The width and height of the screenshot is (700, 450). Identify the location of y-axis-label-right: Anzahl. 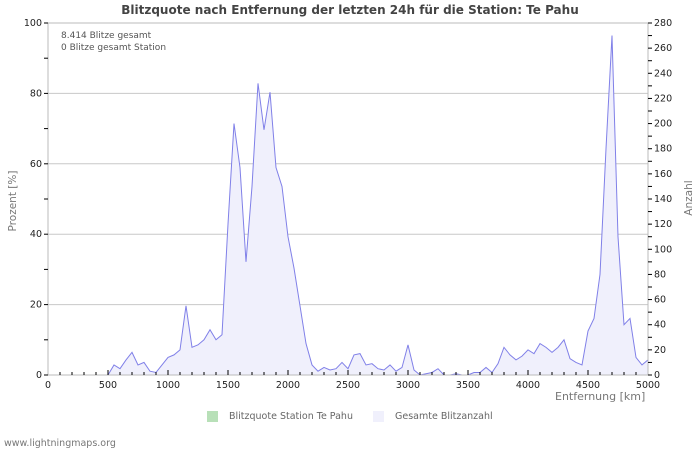
(689, 198).